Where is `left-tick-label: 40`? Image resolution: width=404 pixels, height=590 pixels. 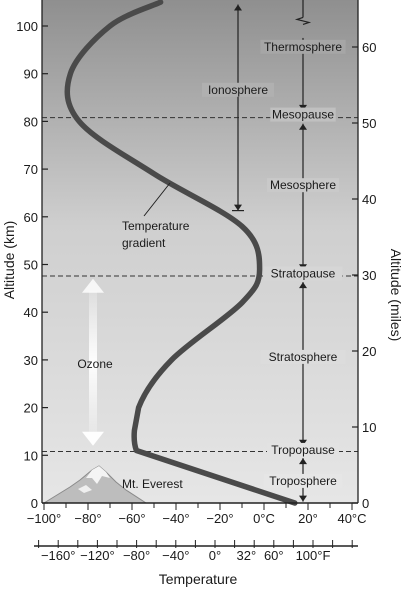
left-tick-label: 40 is located at coordinates (31, 312).